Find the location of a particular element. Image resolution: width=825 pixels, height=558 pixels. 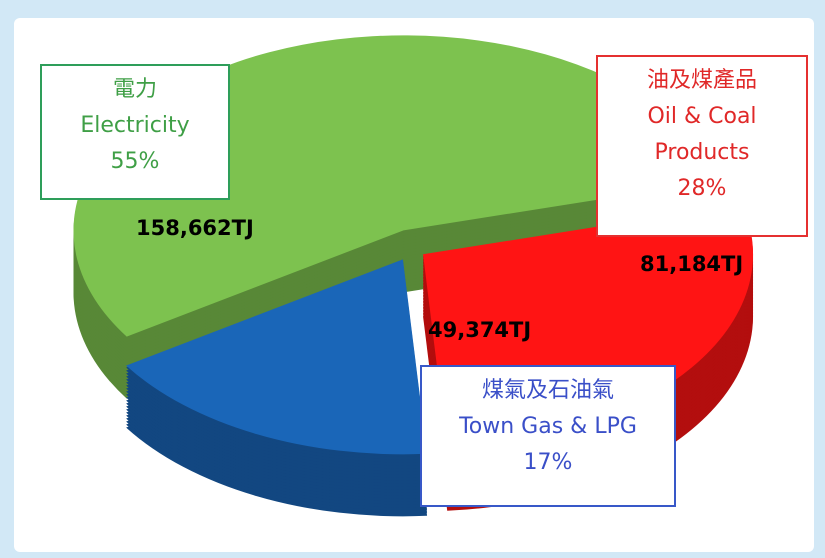

label-zh: 煤氣及石油氣 is located at coordinates (547, 390).